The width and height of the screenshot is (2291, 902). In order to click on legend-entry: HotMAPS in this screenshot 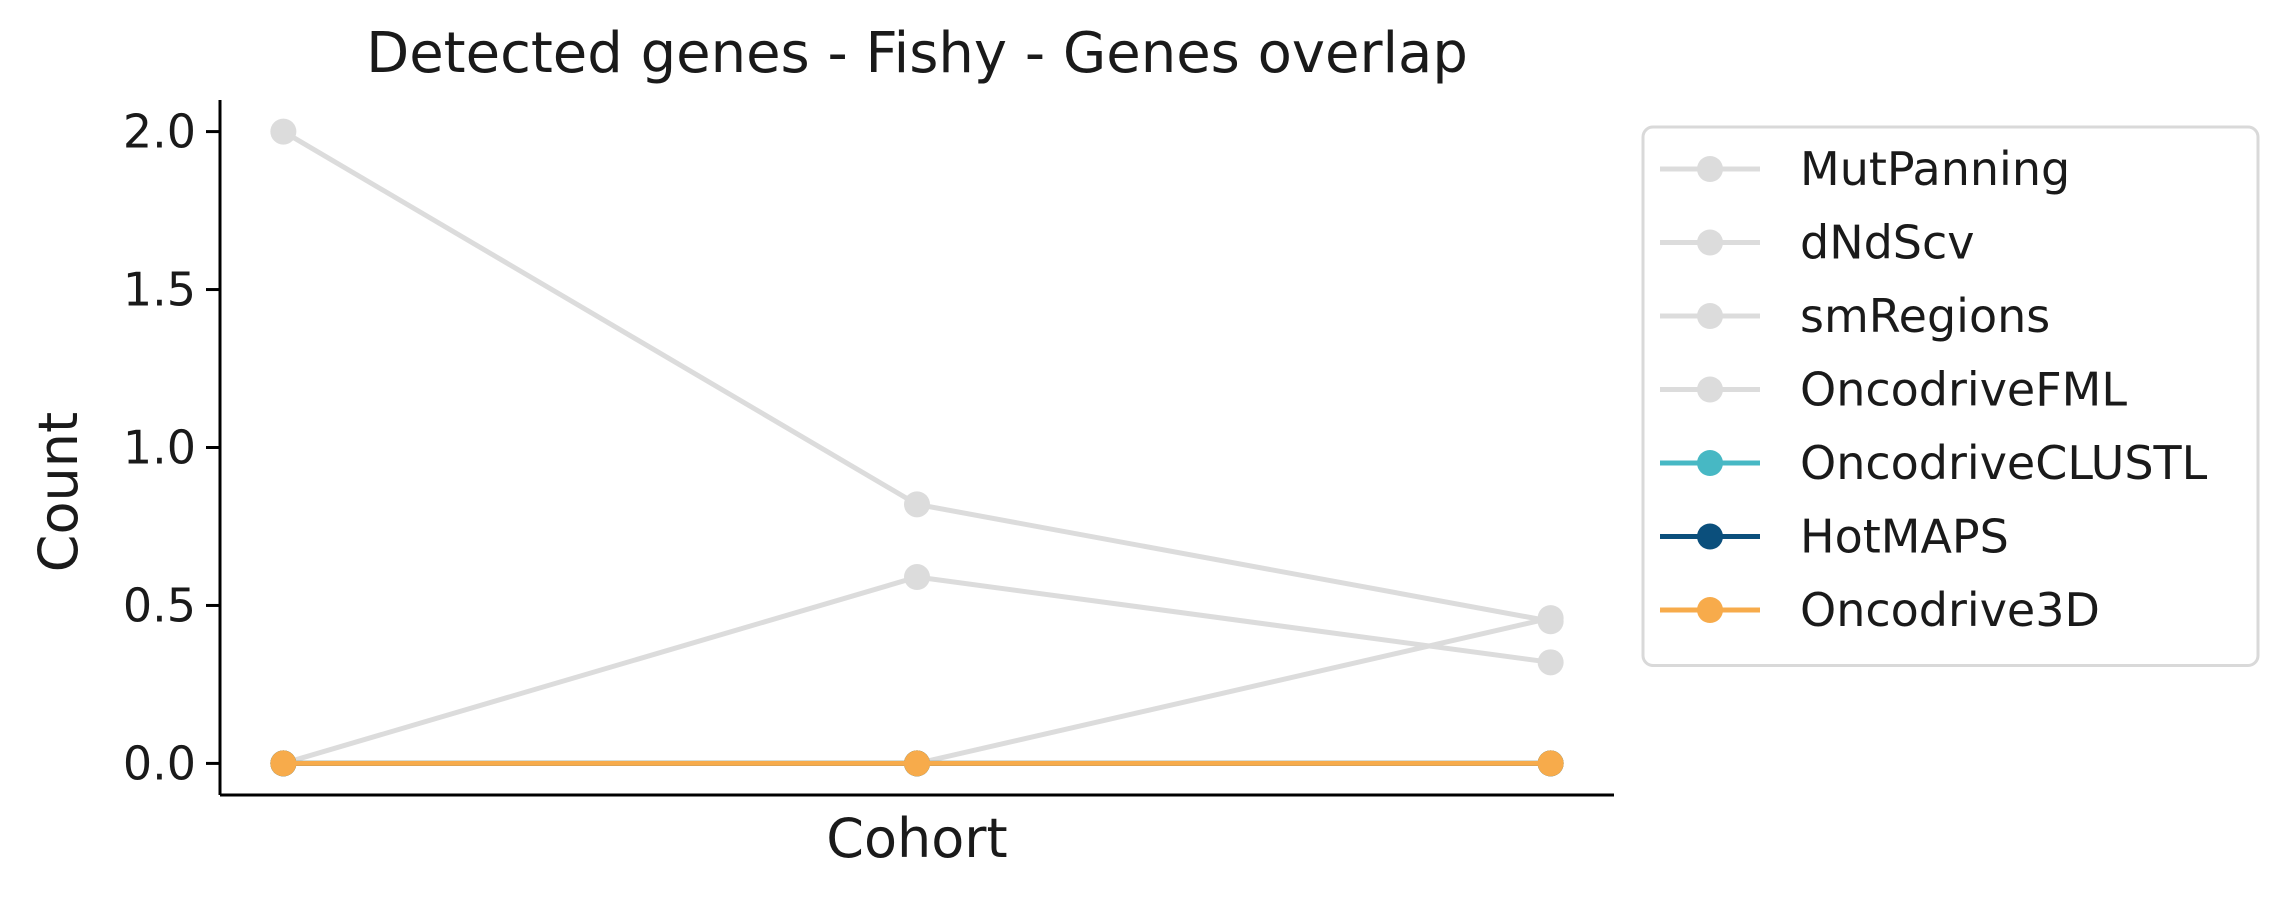, I will do `click(1834, 537)`.